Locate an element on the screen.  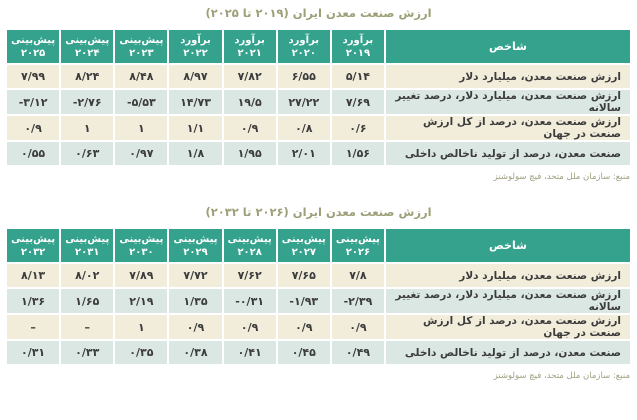
value-text: ۲۷/۲۲ is located at coordinates (304, 102).